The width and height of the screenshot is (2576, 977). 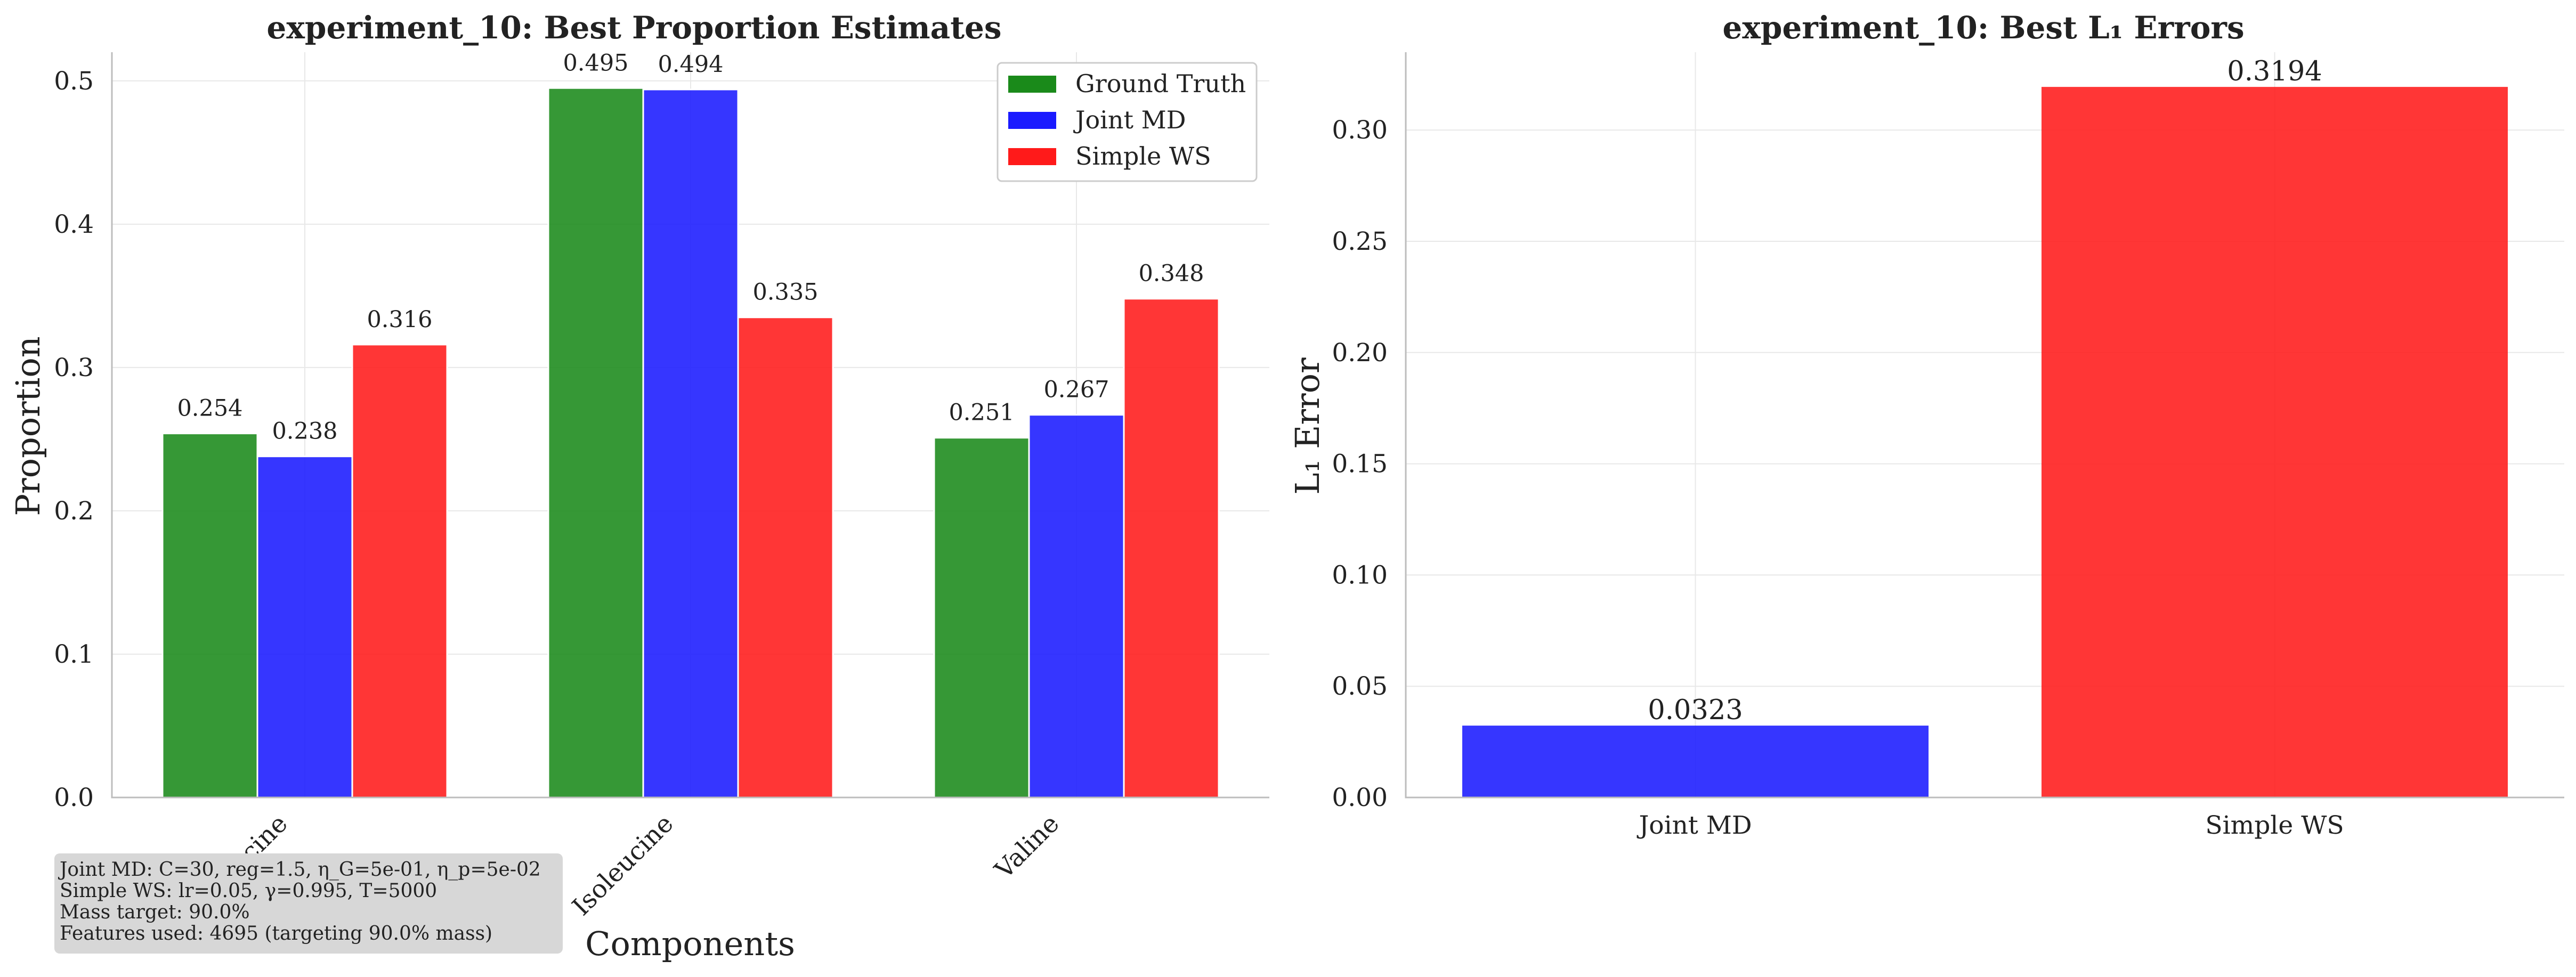 What do you see at coordinates (155, 912) in the screenshot?
I see `annotation-line-mass-target: Mass target: 90.0%` at bounding box center [155, 912].